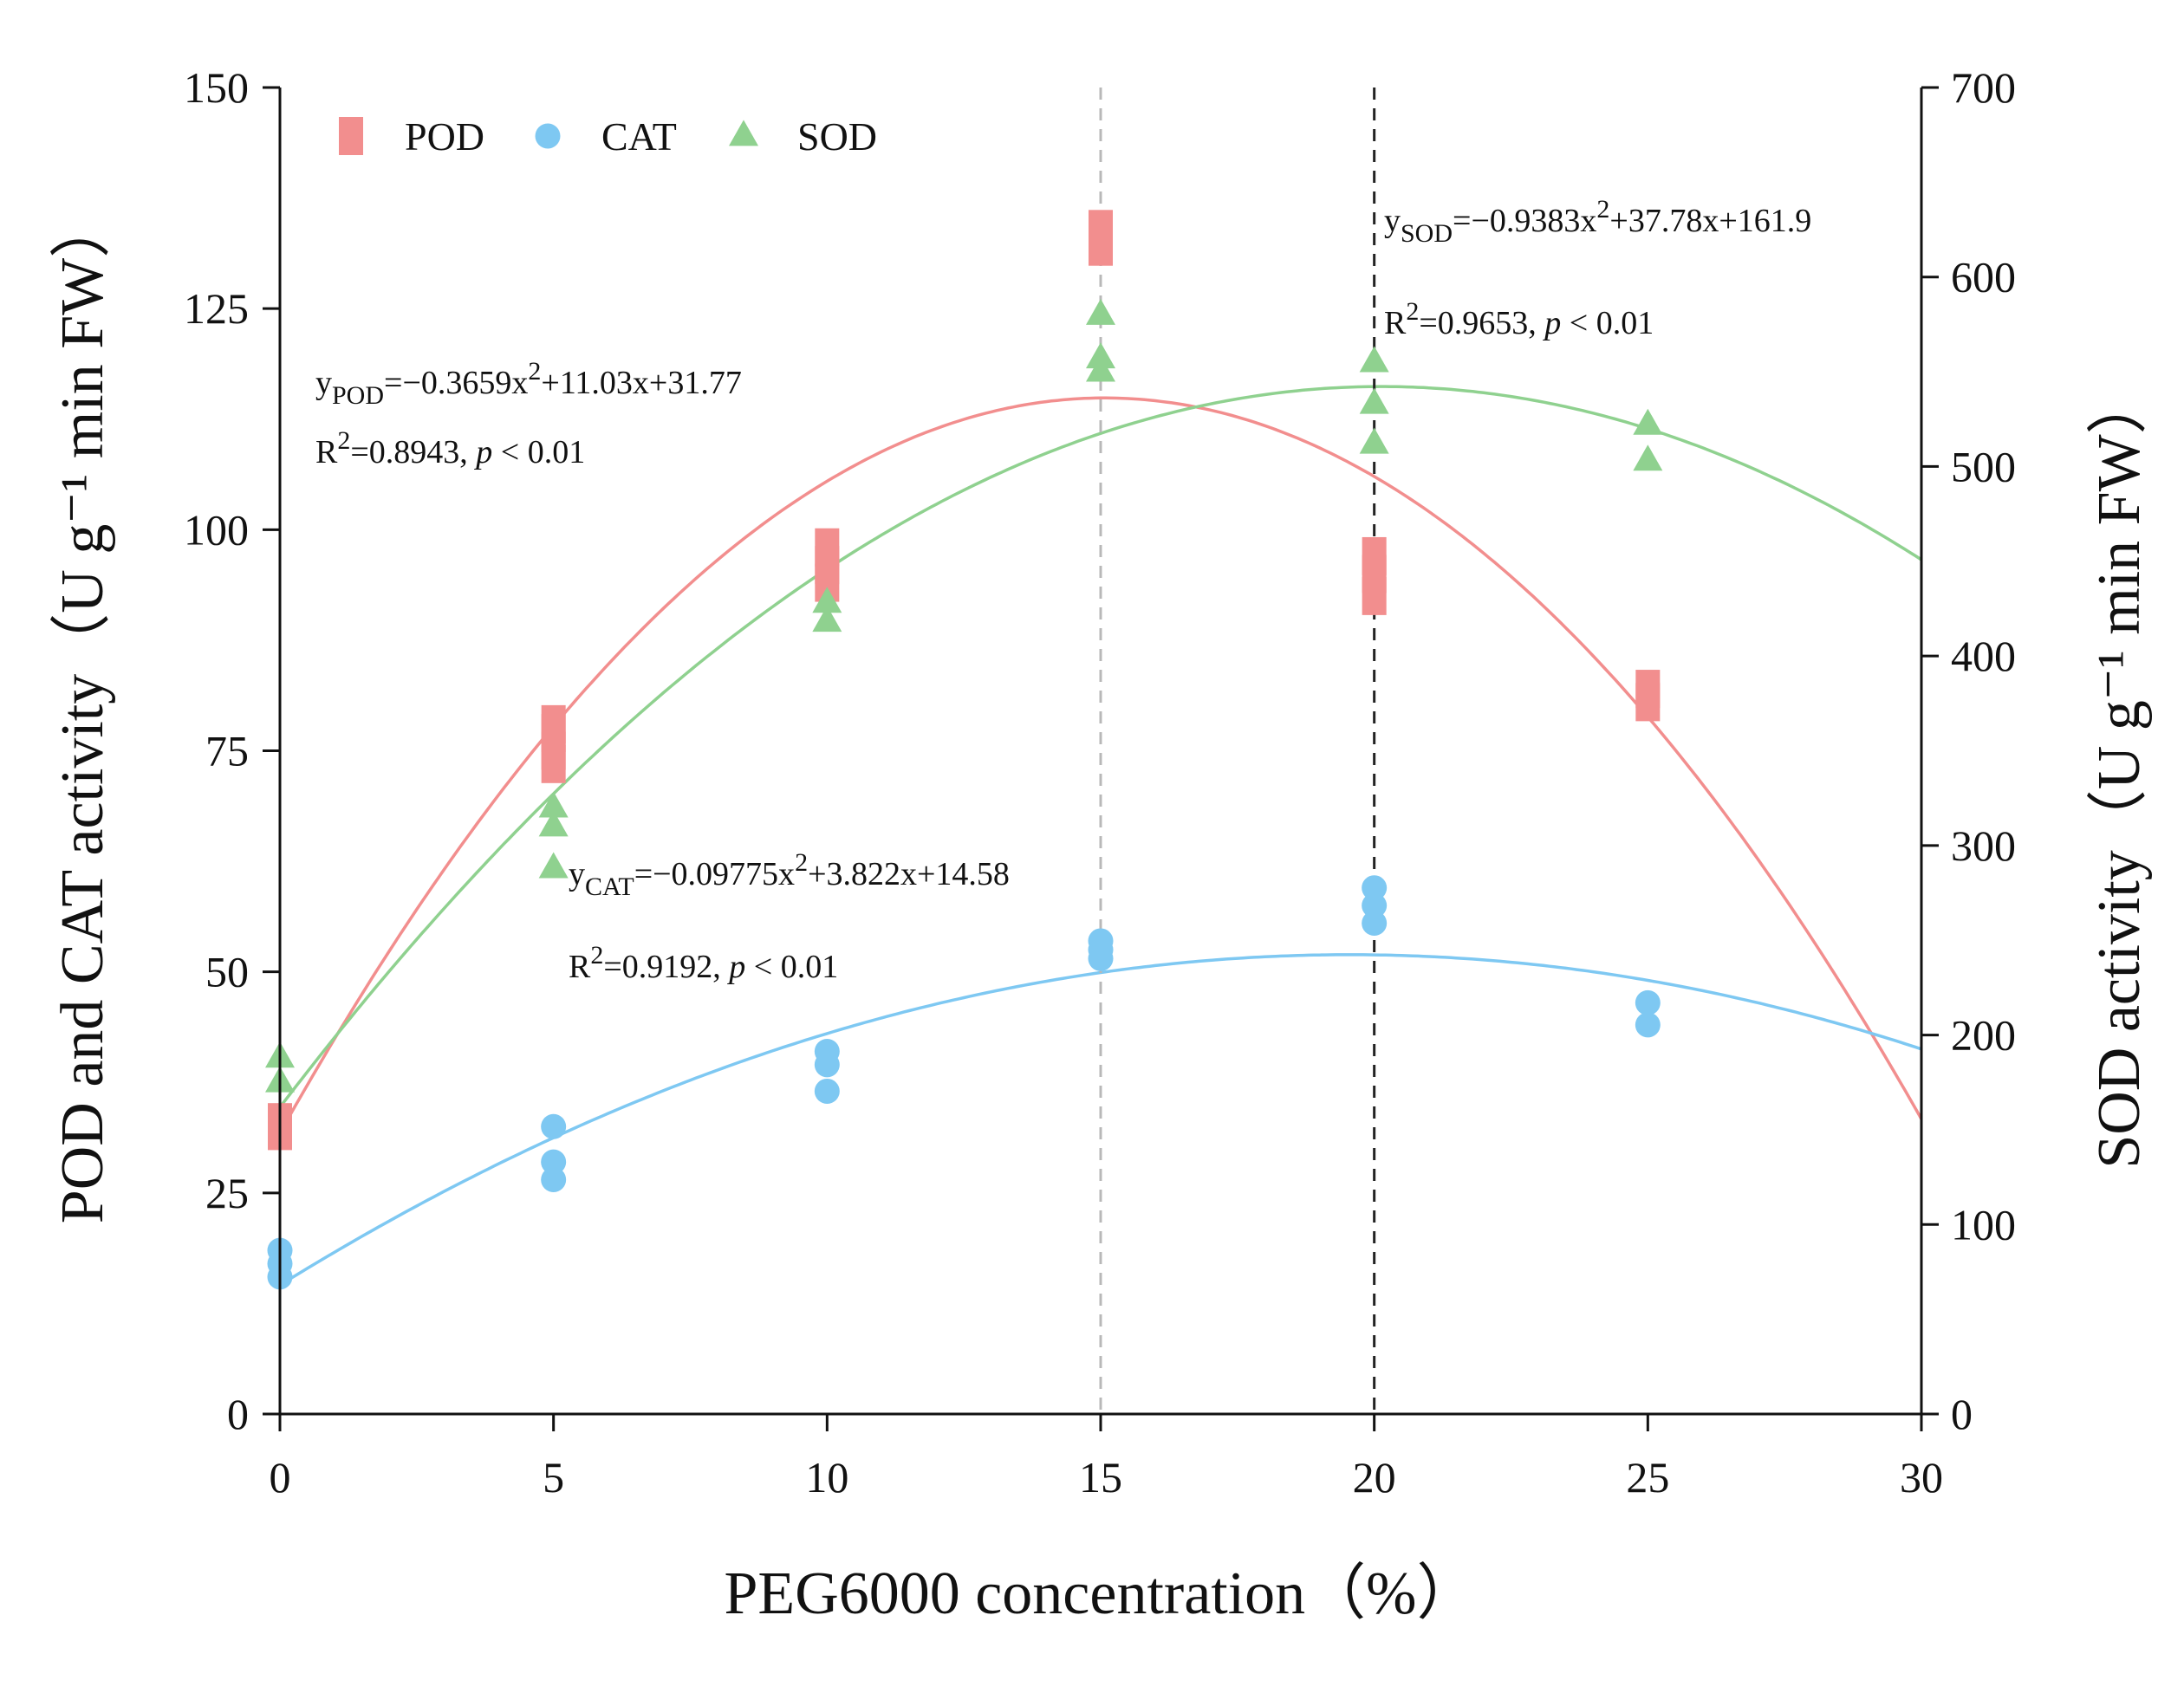 The height and width of the screenshot is (1693, 2184). What do you see at coordinates (326, 452) in the screenshot?
I see `pod-r2-label: R` at bounding box center [326, 452].